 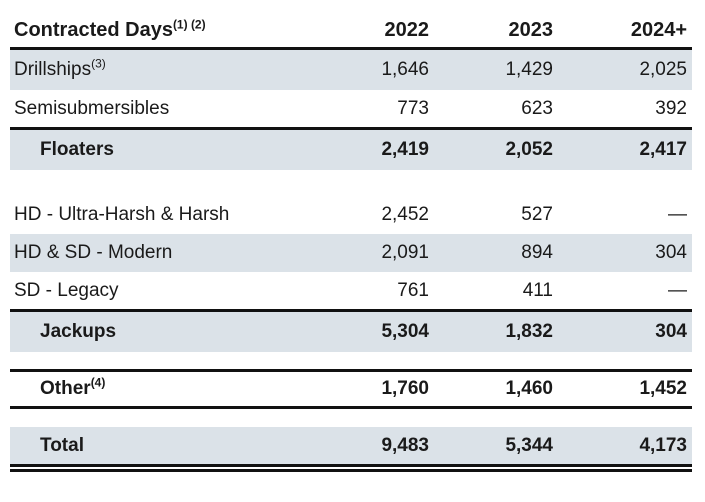 I want to click on cell-2024plus: 4,173, so click(x=663, y=445).